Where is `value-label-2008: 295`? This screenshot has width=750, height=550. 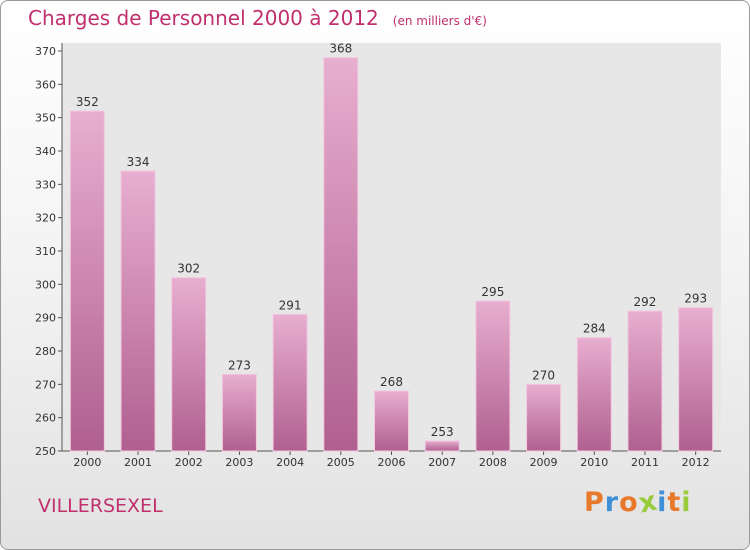 value-label-2008: 295 is located at coordinates (492, 292).